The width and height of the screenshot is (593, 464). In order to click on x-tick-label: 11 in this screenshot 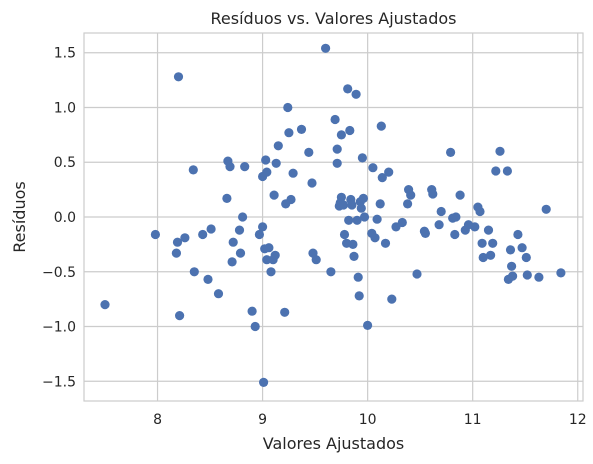, I will do `click(473, 420)`.